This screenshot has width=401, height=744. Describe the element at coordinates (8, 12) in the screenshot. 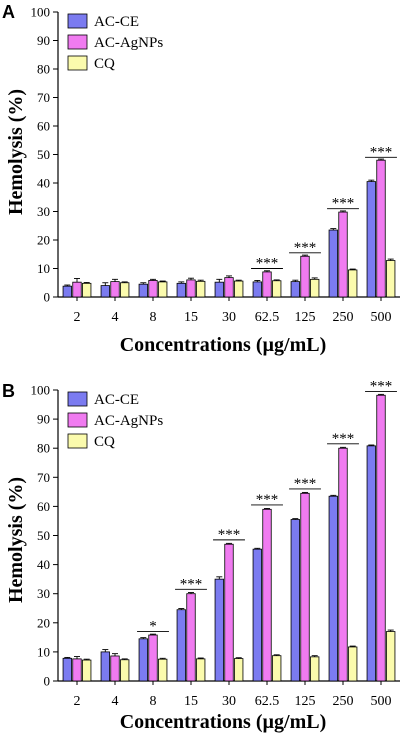

I see `panel-letter: A` at that location.